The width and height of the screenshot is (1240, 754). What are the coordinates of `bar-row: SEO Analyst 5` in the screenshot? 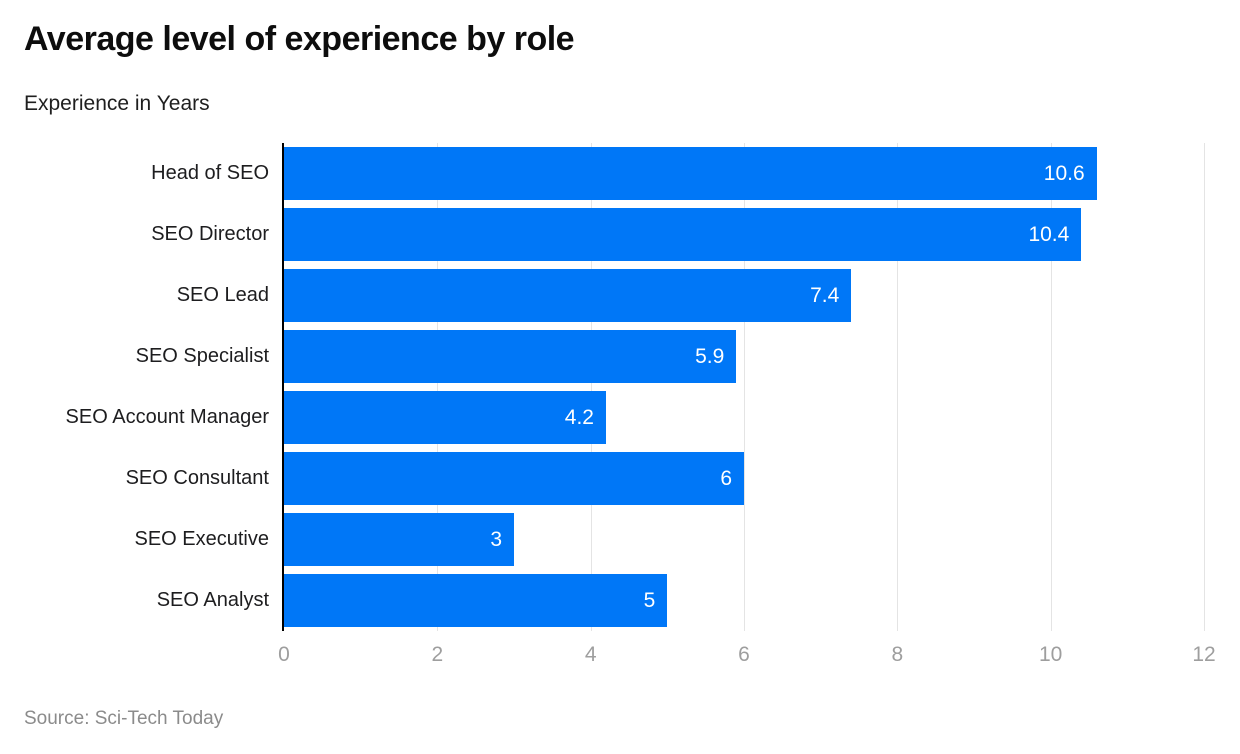 It's located at (680, 600).